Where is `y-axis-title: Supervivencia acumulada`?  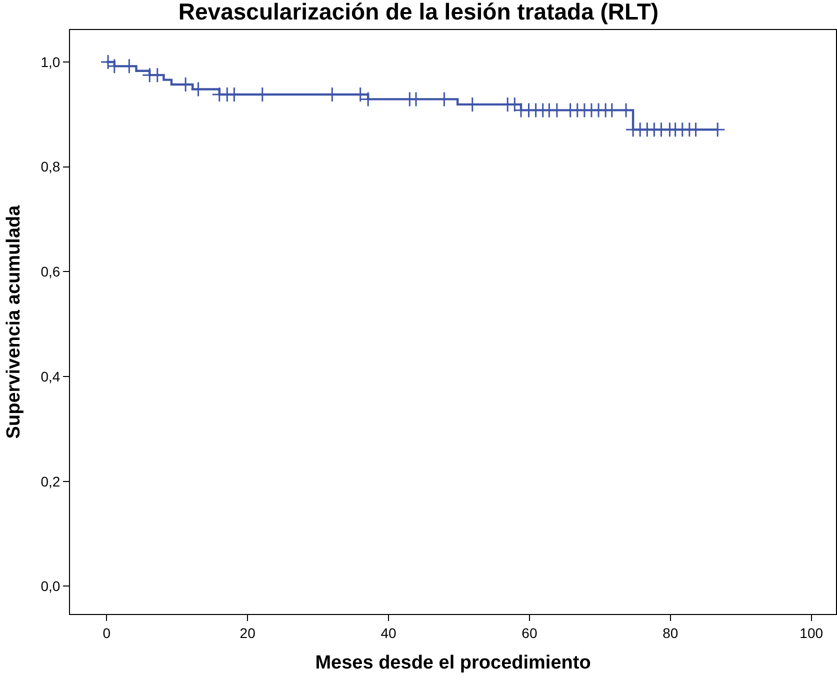 y-axis-title: Supervivencia acumulada is located at coordinates (14, 321).